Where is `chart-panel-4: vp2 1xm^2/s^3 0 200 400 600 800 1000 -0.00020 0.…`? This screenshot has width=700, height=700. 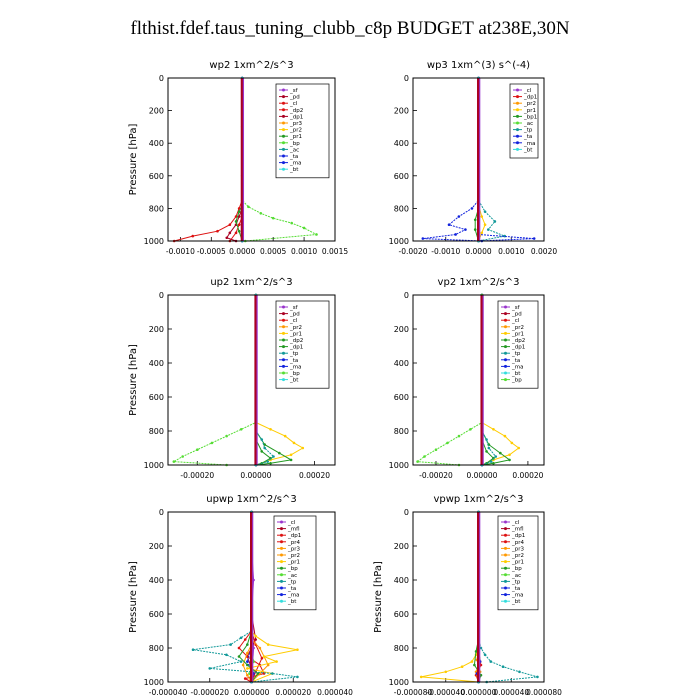 chart-panel-4: vp2 1xm^2/s^3 0 200 400 600 800 1000 -0.00020 0.… is located at coordinates (467, 378).